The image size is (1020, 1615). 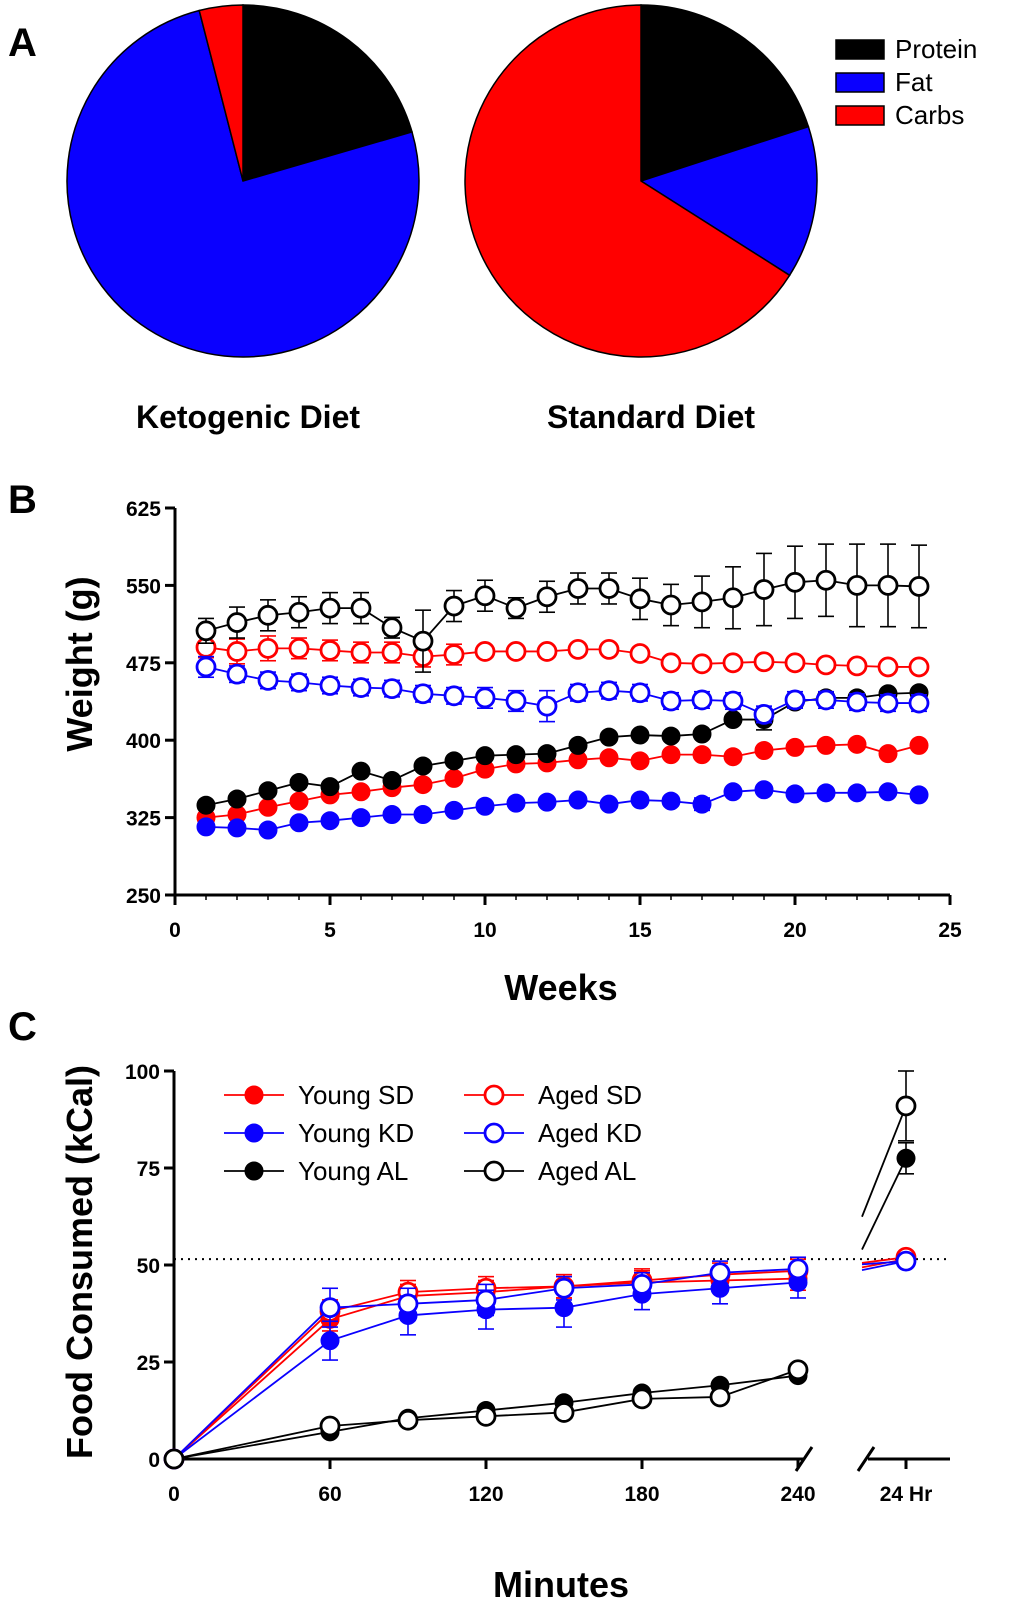 What do you see at coordinates (485, 1494) in the screenshot?
I see `x-tick-label: 120` at bounding box center [485, 1494].